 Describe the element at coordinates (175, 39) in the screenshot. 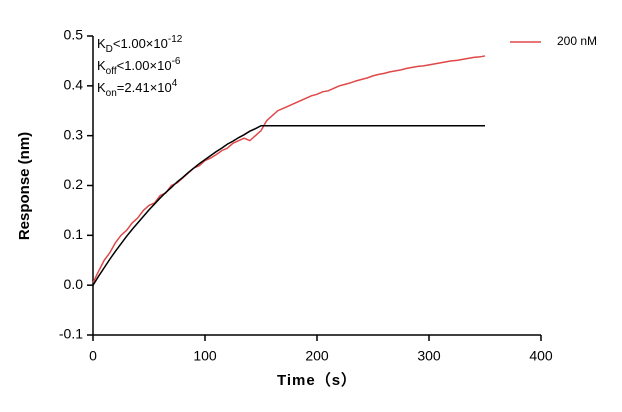

I see `annotation-sup: -12` at that location.